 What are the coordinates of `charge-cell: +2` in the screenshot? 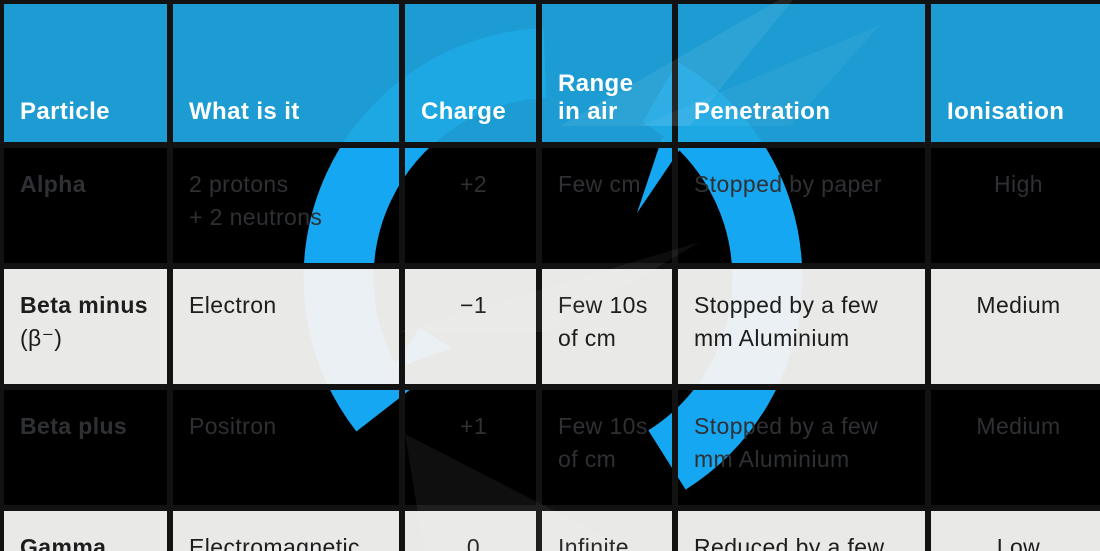 It's located at (470, 205).